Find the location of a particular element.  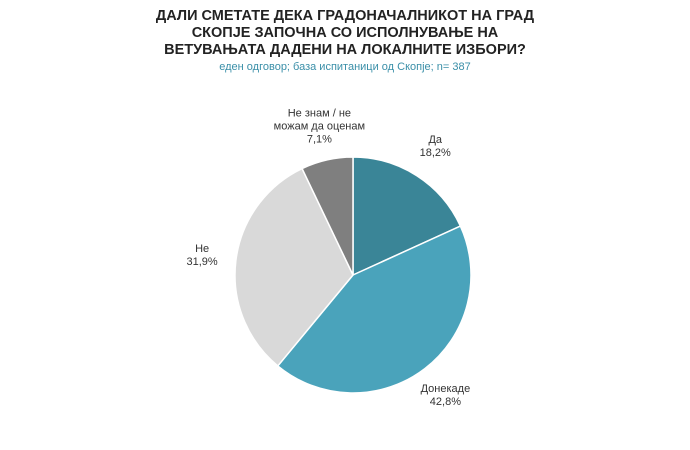

value-label: 18,2% is located at coordinates (435, 153).